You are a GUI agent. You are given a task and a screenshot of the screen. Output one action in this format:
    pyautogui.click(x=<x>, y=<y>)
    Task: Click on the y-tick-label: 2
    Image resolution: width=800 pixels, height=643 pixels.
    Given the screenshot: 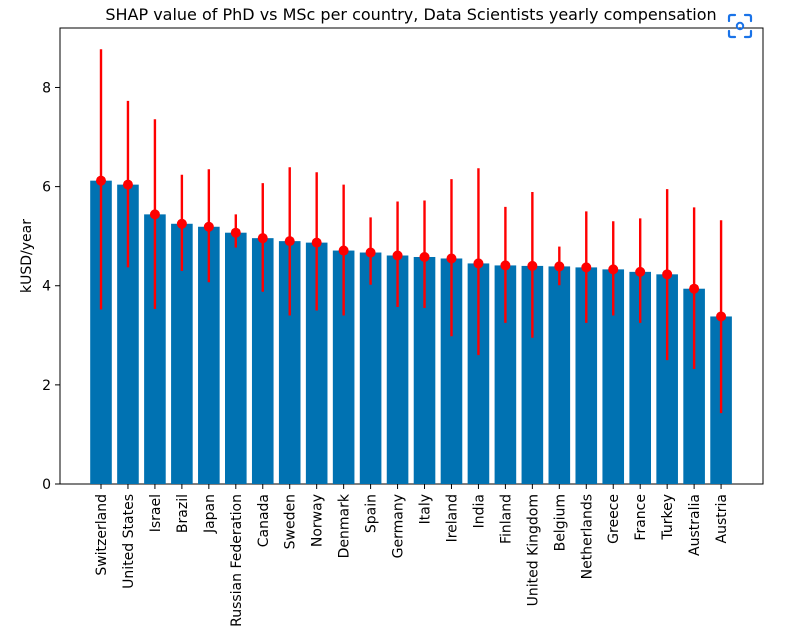 What is the action you would take?
    pyautogui.click(x=46, y=386)
    